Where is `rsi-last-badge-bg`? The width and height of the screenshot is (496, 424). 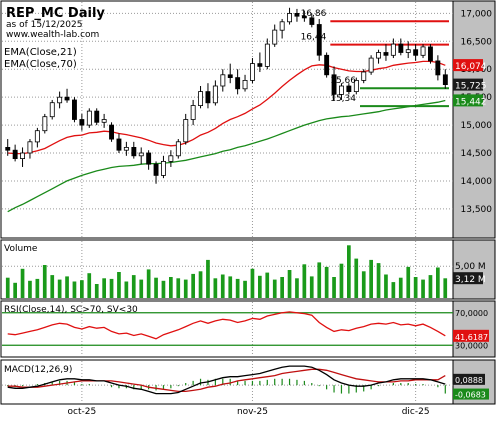
rsi-last-badge-bg is located at coordinates (471, 335).